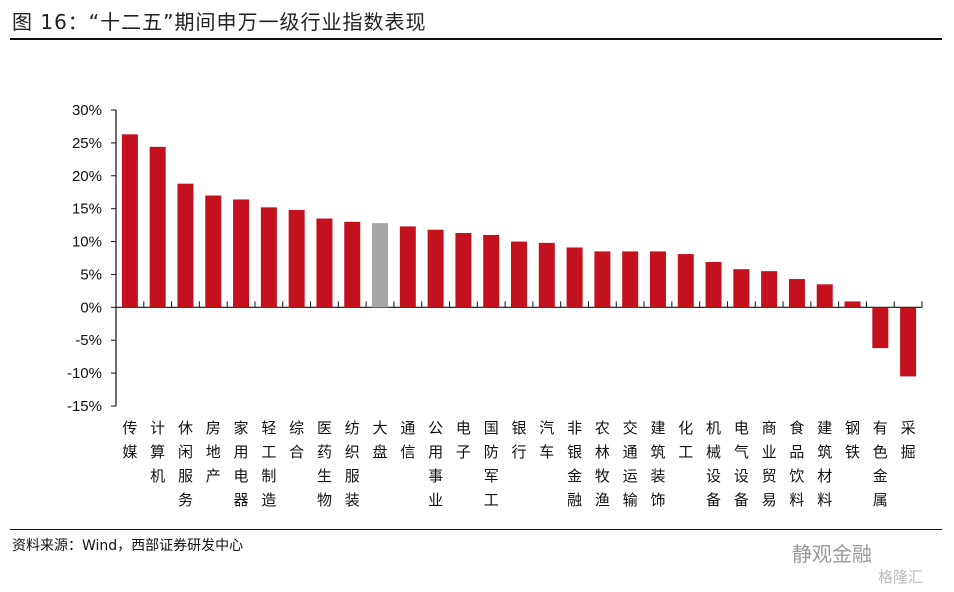 The height and width of the screenshot is (592, 954). I want to click on x-tick-label: 媒, so click(129, 452).